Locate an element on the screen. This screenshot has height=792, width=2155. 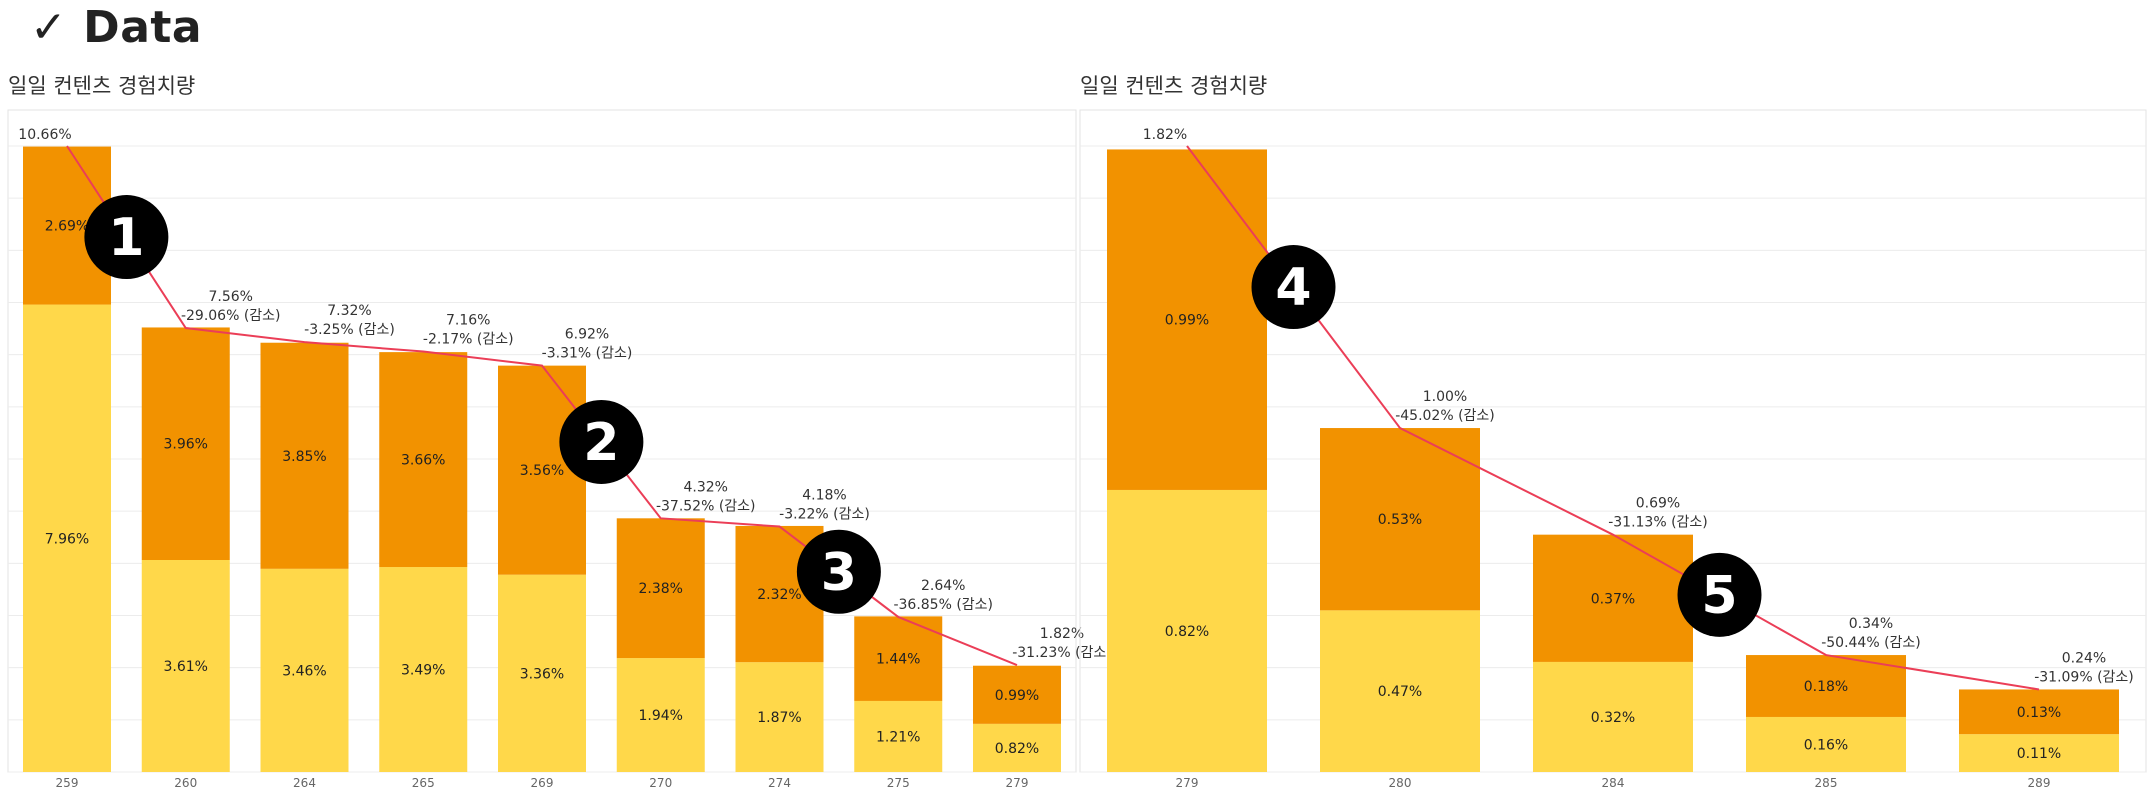
change-label: -37.52% (감소) is located at coordinates (706, 506).